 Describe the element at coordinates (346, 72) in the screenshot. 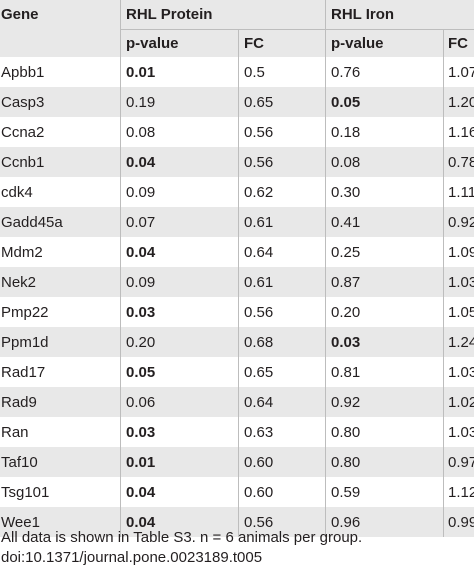

I see `iron-pvalue-cell: 0.76` at that location.